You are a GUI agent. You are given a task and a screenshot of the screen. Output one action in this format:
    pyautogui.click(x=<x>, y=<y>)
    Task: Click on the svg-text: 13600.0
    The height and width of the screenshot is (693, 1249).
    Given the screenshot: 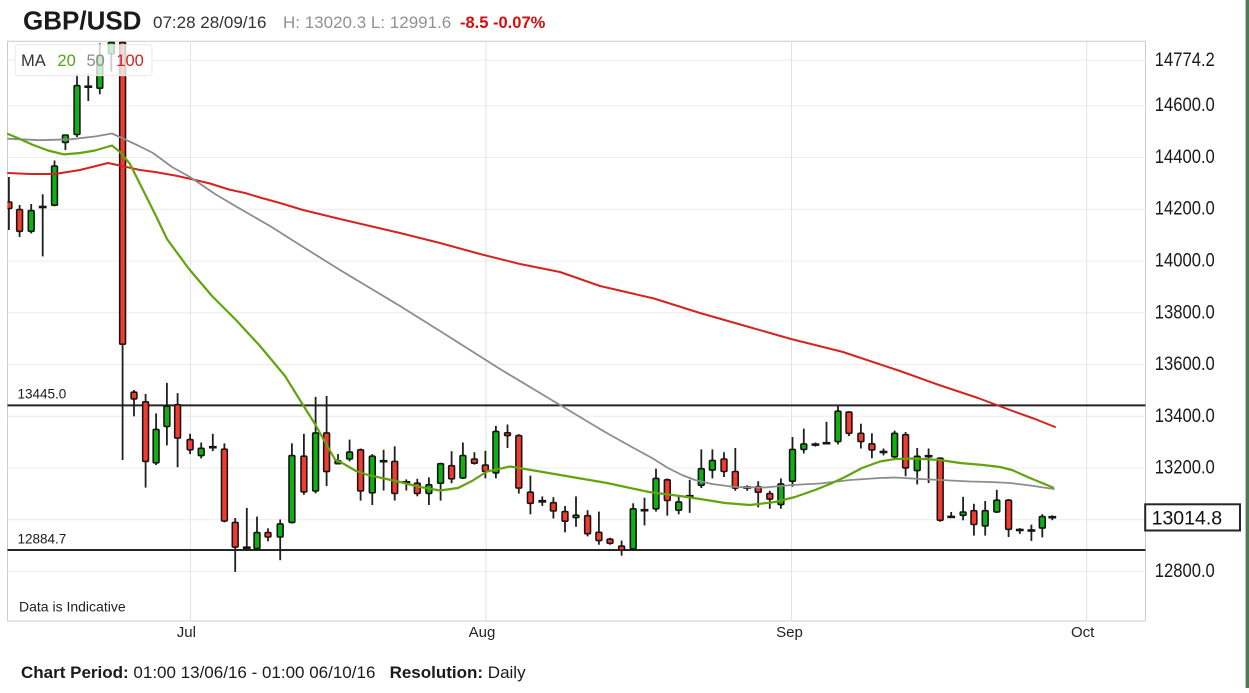 What is the action you would take?
    pyautogui.click(x=1185, y=364)
    